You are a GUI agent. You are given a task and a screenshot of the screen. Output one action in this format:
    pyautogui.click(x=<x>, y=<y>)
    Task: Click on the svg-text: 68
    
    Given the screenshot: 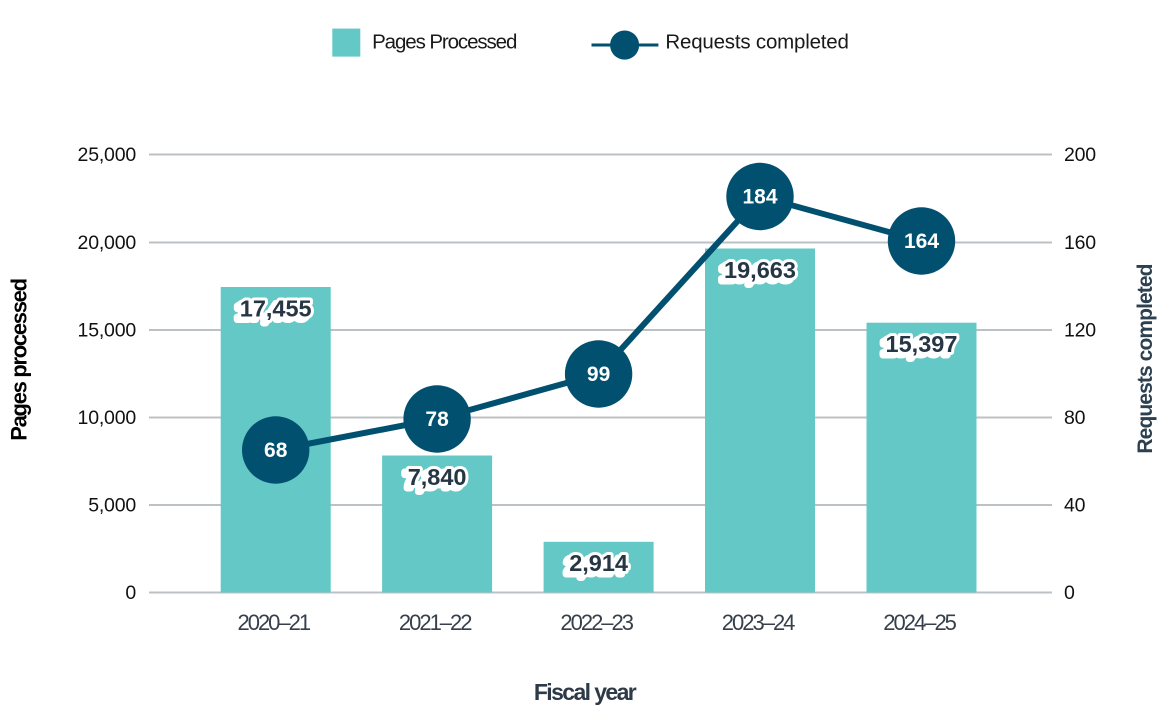 What is the action you would take?
    pyautogui.click(x=276, y=450)
    